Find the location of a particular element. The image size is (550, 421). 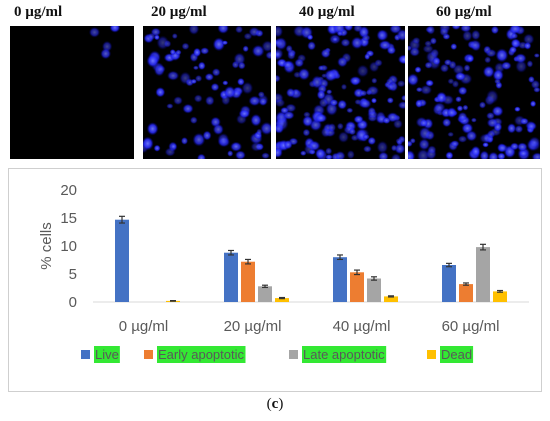

y-tick-label: 10 is located at coordinates (68, 246).